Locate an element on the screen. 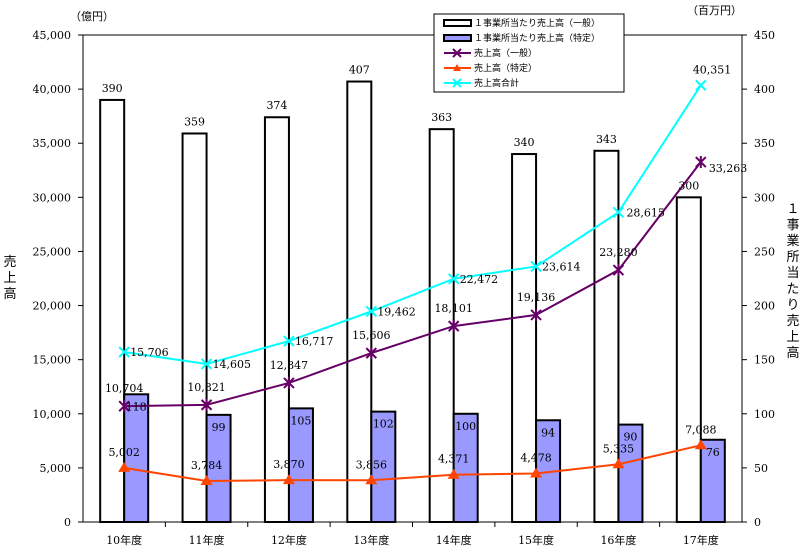 This screenshot has height=550, width=808. line-data-label: 19,462 is located at coordinates (396, 311).